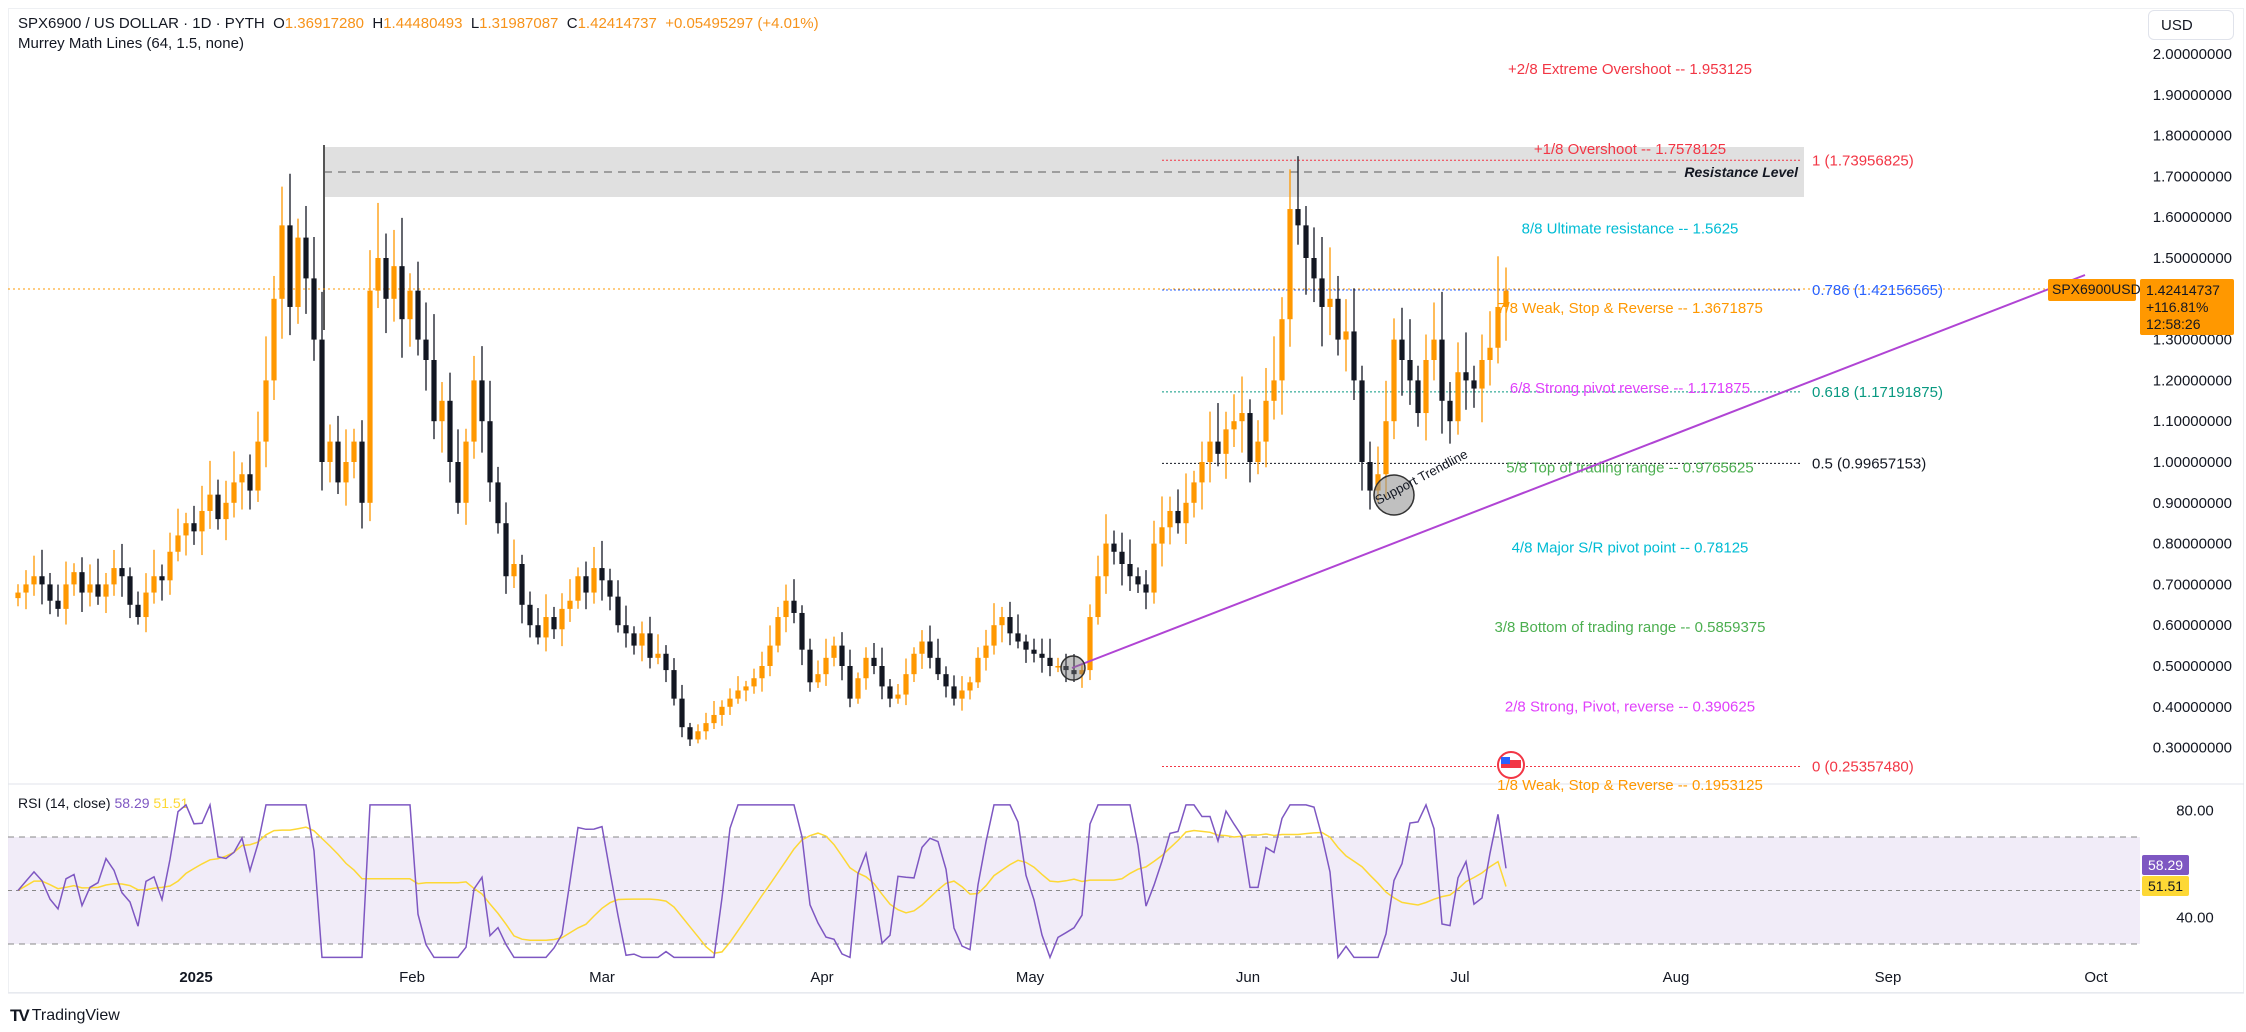 This screenshot has width=2246, height=1032. I want to click on rsi-ma-line, so click(762, 890).